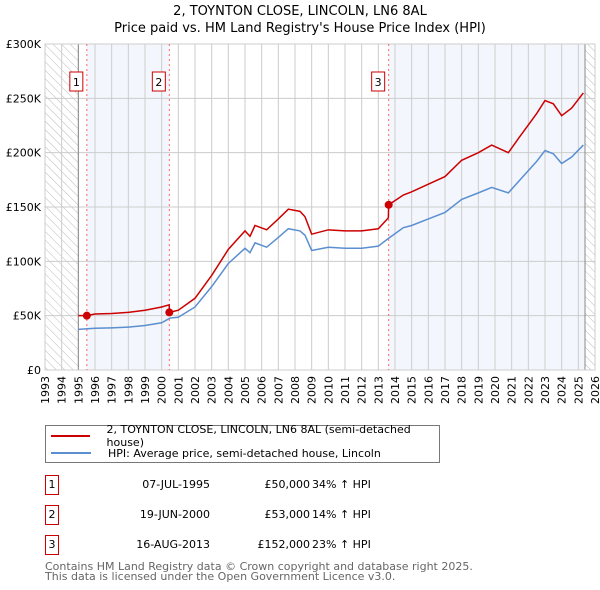 This screenshot has height=590, width=600. I want to click on sale-date: 19-JUN-2000, so click(174, 514).